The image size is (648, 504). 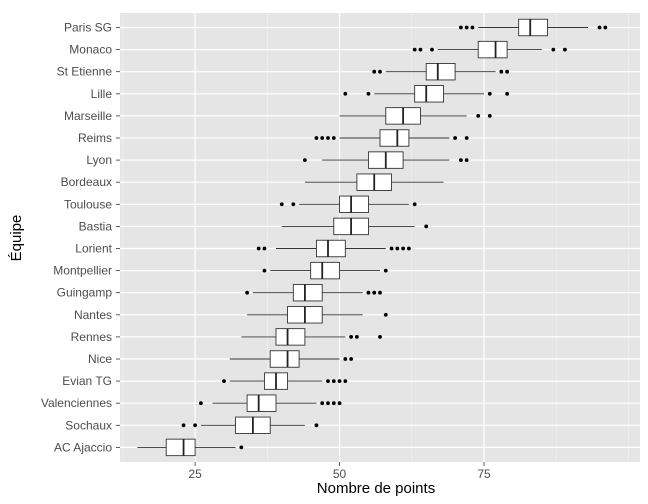 What do you see at coordinates (93, 249) in the screenshot?
I see `y-tick-label: Lorient` at bounding box center [93, 249].